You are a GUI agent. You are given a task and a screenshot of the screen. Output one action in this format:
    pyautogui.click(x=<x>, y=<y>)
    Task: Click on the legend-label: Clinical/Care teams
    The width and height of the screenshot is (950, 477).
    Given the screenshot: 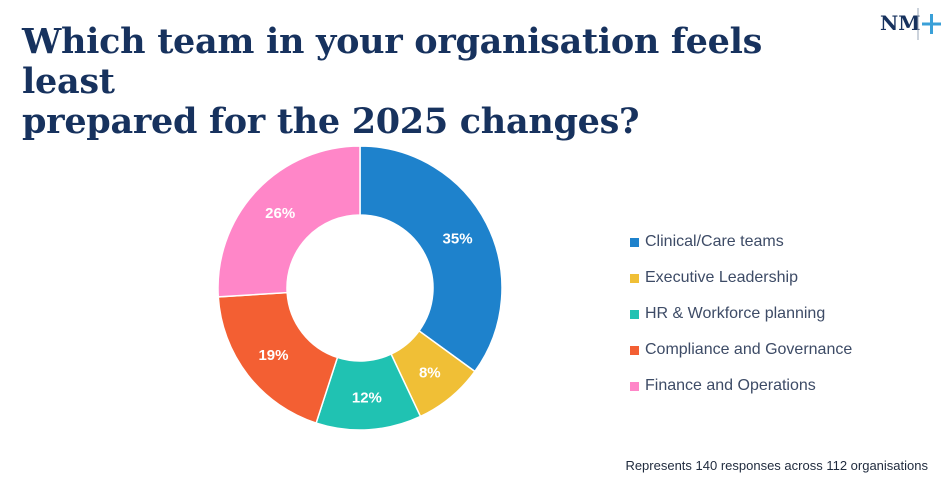 What is the action you would take?
    pyautogui.click(x=714, y=241)
    